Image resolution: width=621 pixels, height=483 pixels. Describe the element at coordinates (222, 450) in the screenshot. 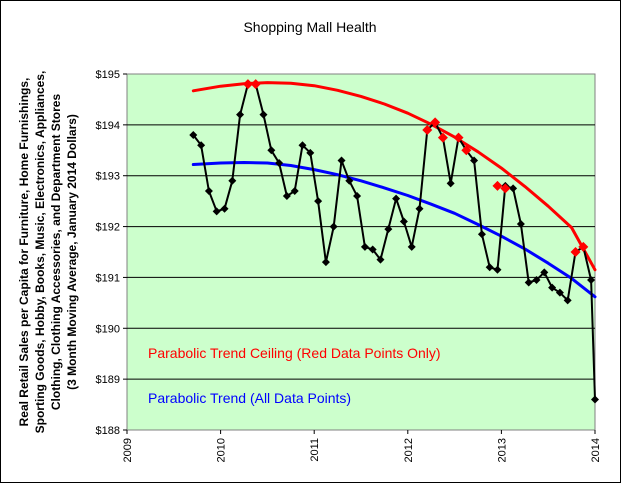

I see `x-tick-label: 2010` at that location.